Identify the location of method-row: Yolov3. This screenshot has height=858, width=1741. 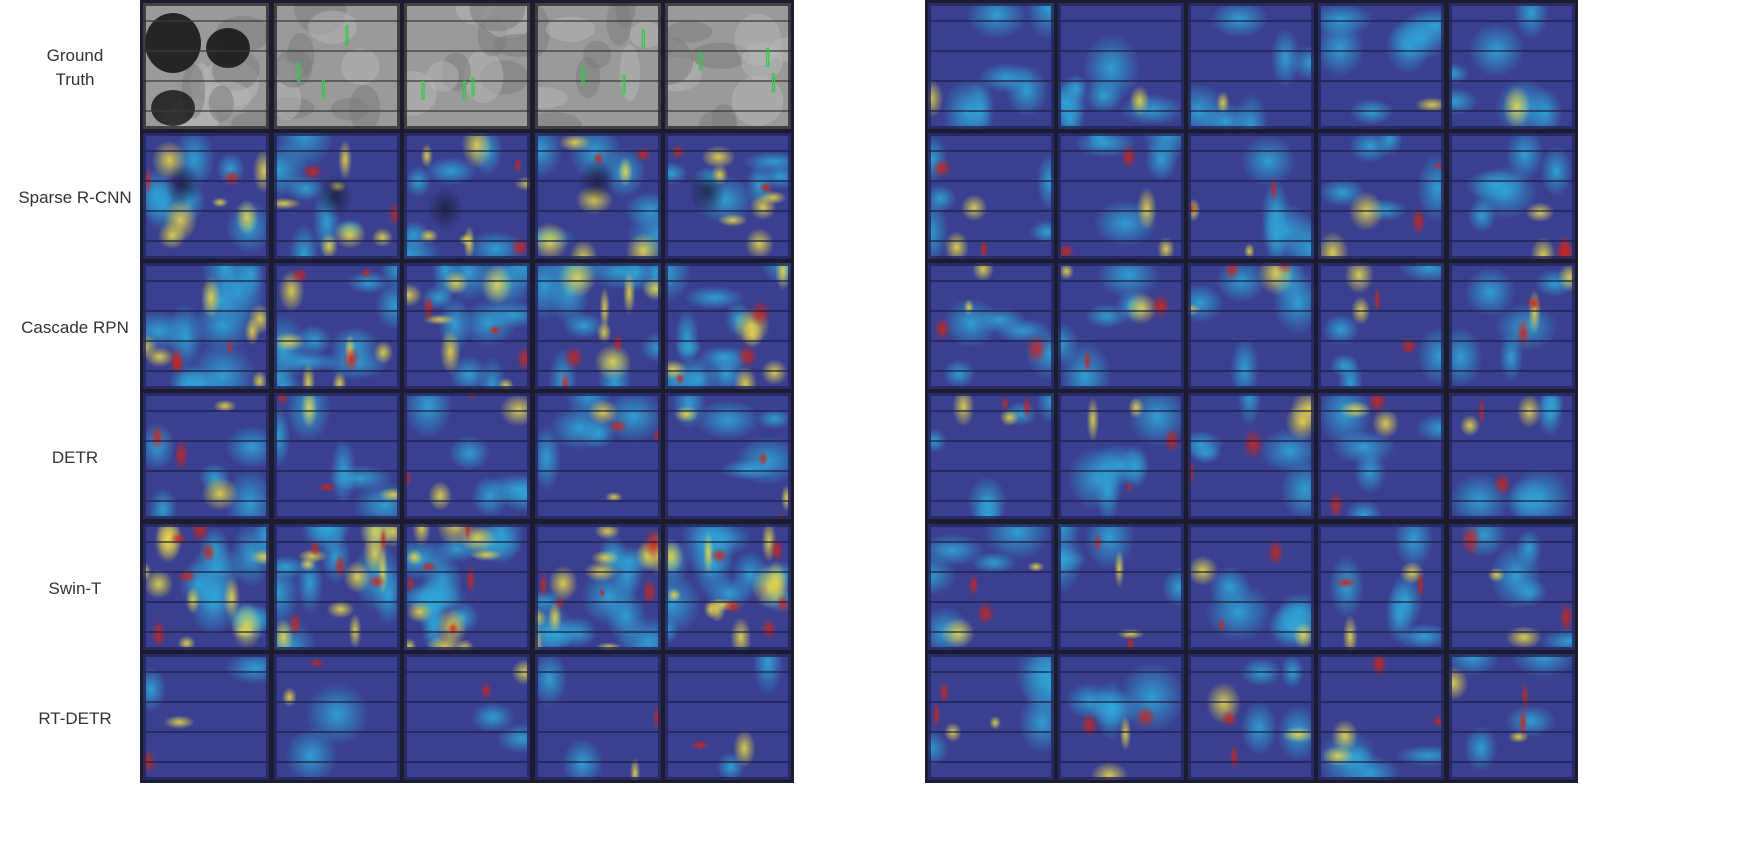
(1323, 197).